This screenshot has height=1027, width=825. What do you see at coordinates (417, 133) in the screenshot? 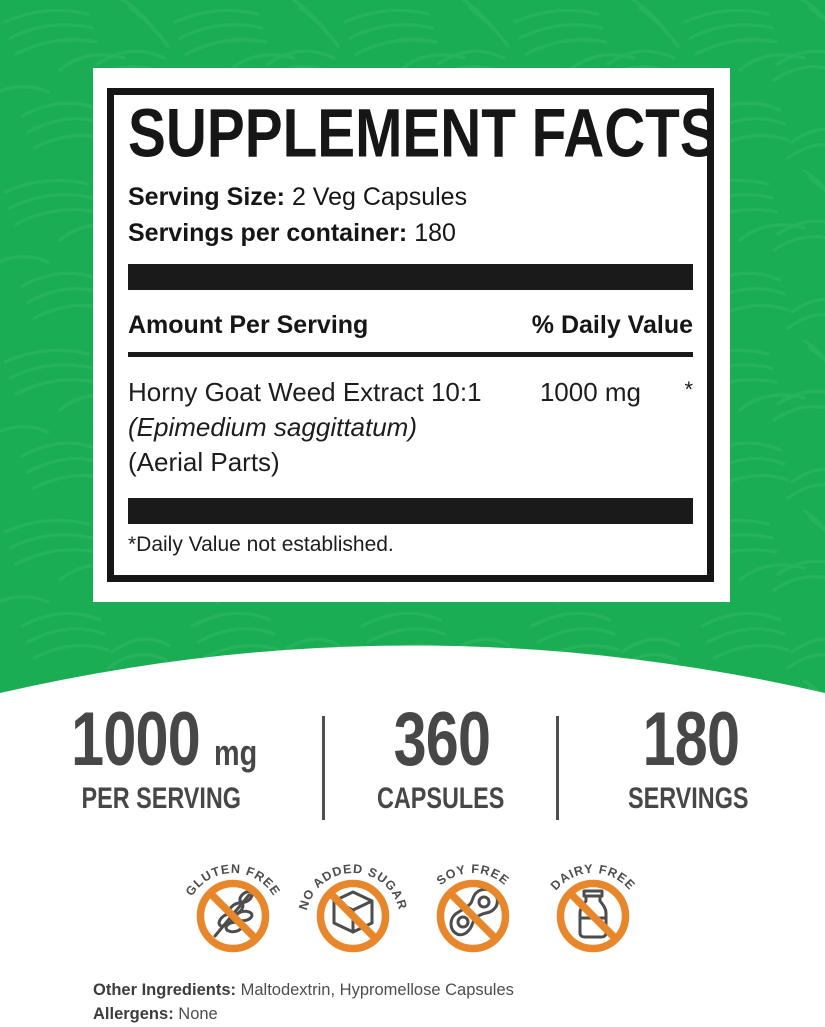
I see `facts-title: SUPPLEMENT FACTS` at bounding box center [417, 133].